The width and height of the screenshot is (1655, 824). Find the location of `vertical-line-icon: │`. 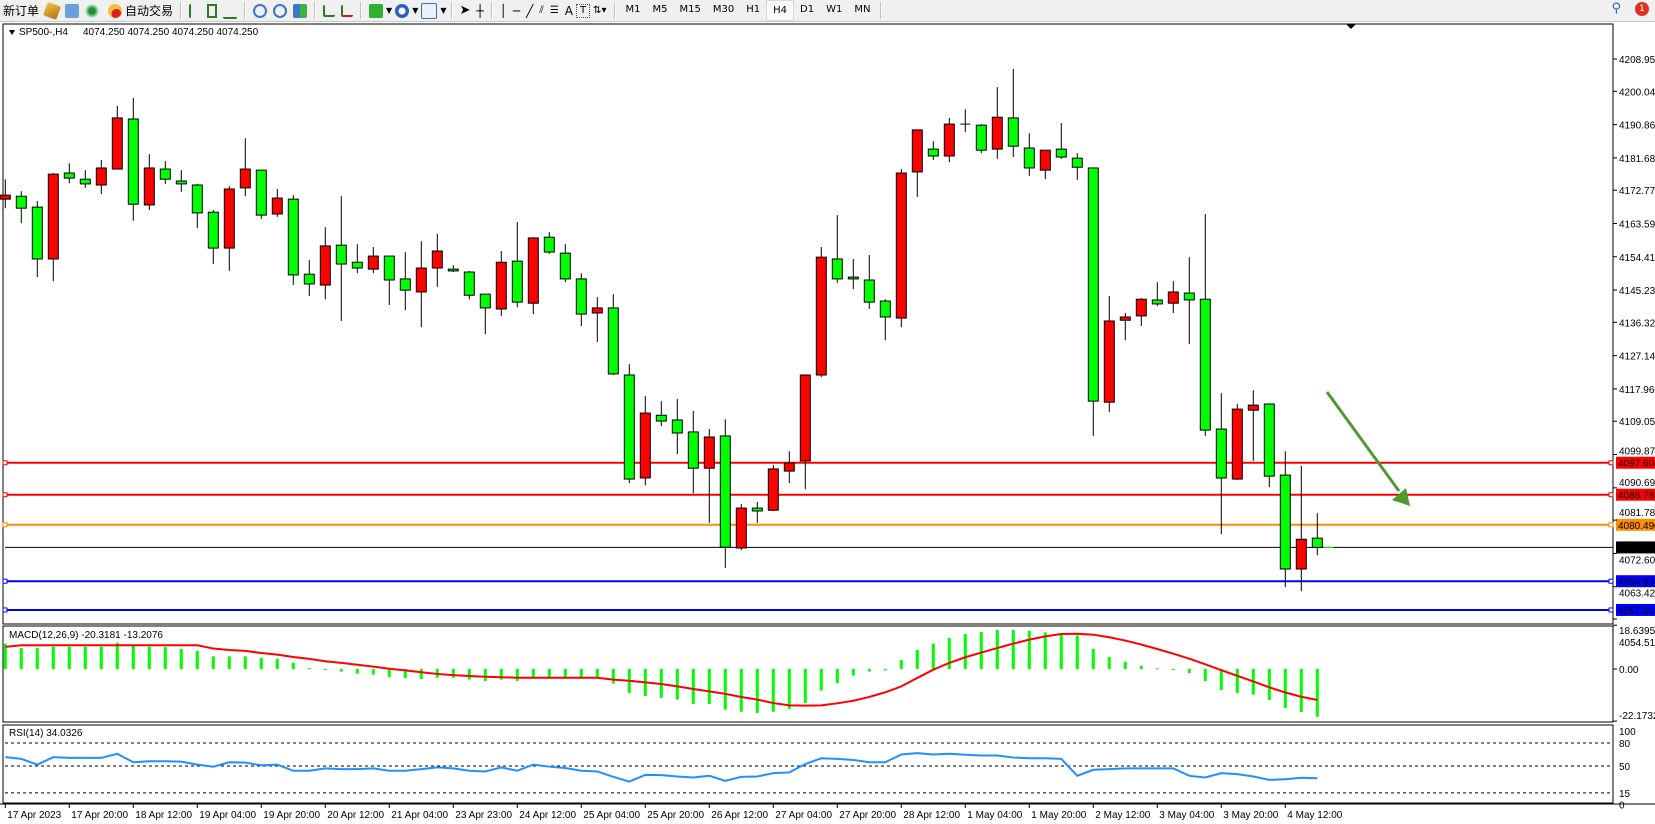

vertical-line-icon: │ is located at coordinates (503, 10).